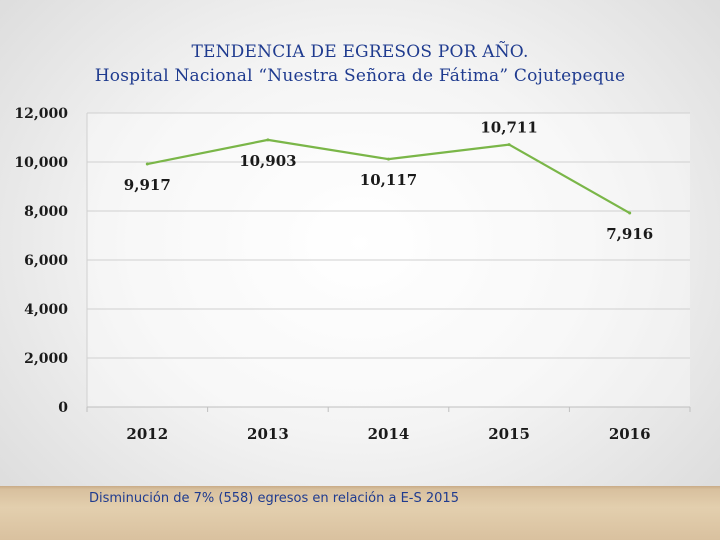 The image size is (720, 540). What do you see at coordinates (267, 161) in the screenshot?
I see `data-label: 10,903` at bounding box center [267, 161].